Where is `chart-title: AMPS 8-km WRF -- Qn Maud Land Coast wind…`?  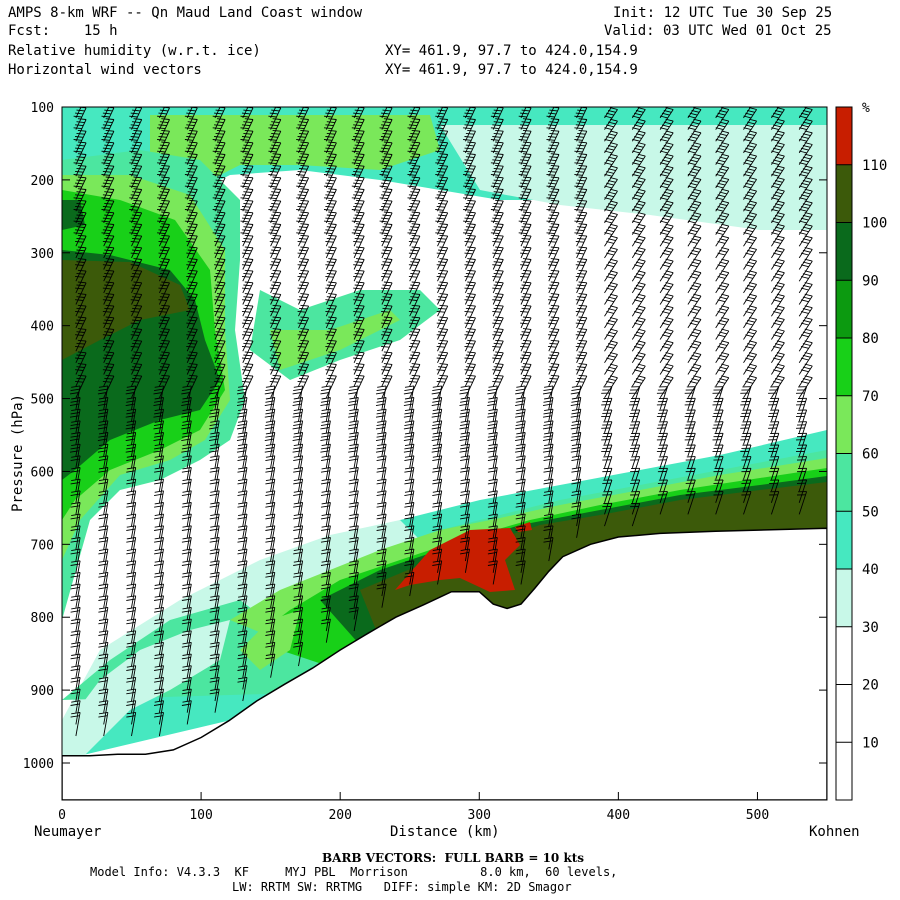
chart-title: AMPS 8-km WRF -- Qn Maud Land Coast wind… is located at coordinates (185, 13).